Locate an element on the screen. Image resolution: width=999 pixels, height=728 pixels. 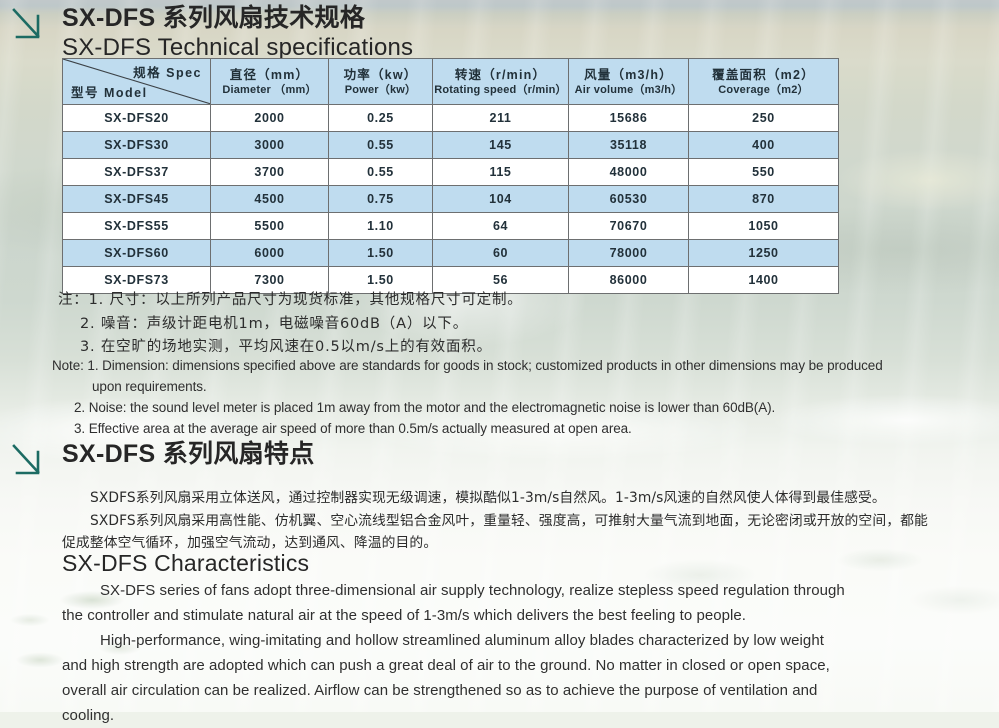
cell-speed: 64 is located at coordinates (500, 226).